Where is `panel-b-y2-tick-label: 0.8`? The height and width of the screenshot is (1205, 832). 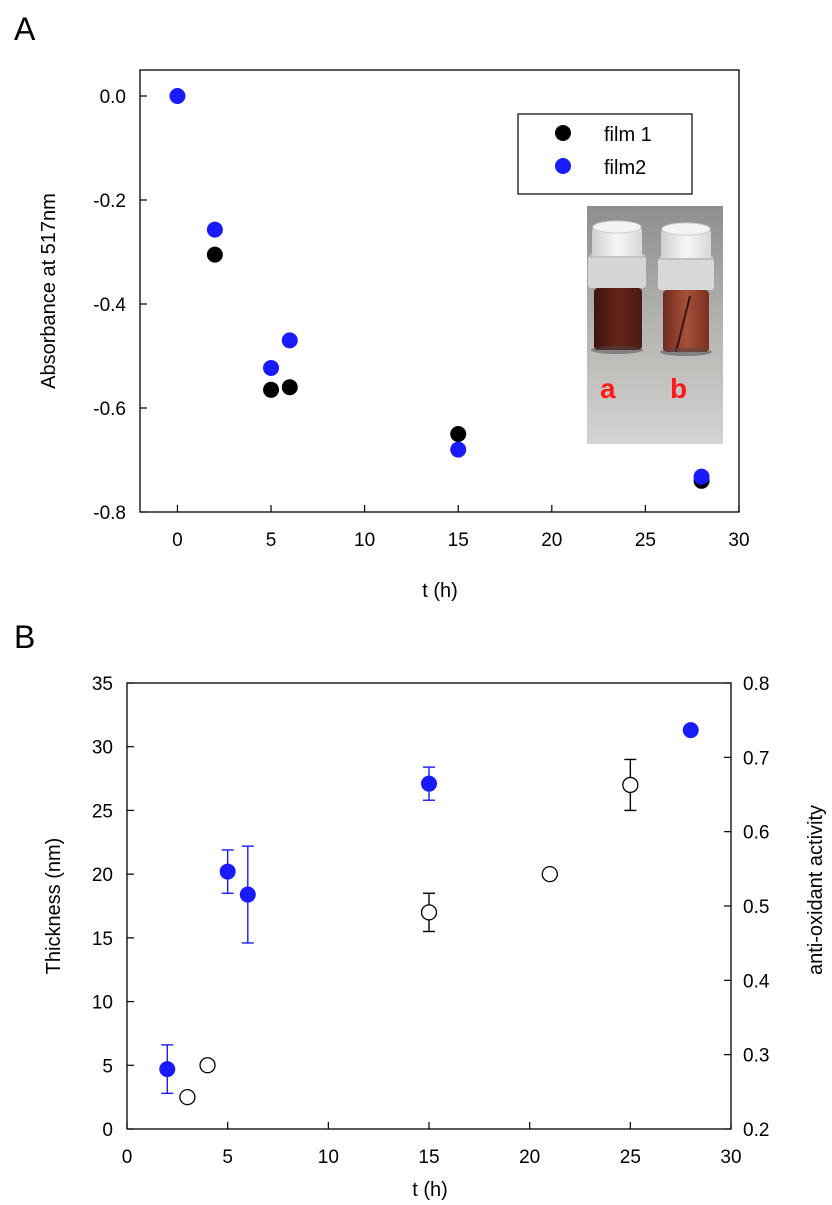 panel-b-y2-tick-label: 0.8 is located at coordinates (756, 684).